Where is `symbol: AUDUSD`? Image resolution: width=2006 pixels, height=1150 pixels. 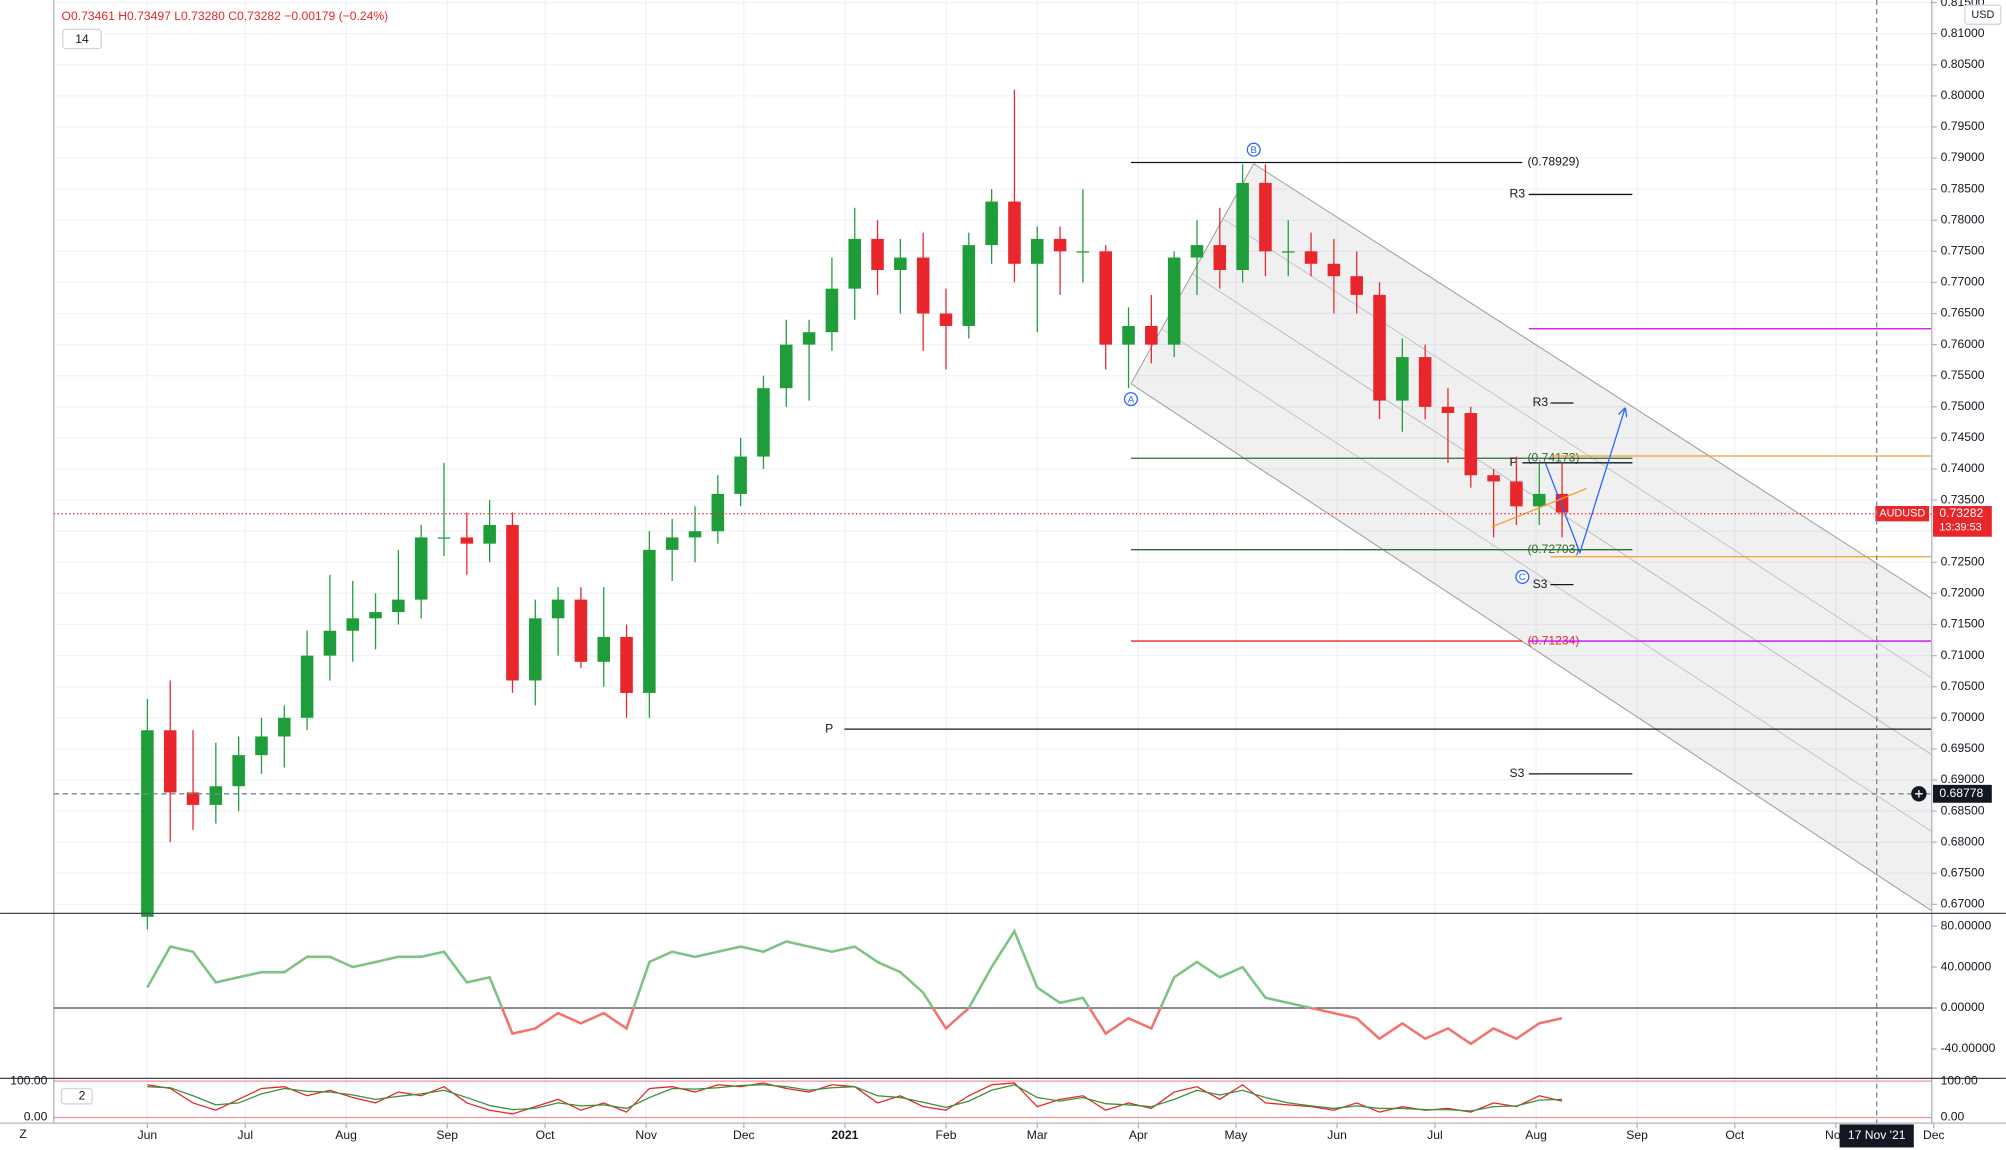 symbol: AUDUSD is located at coordinates (1902, 514).